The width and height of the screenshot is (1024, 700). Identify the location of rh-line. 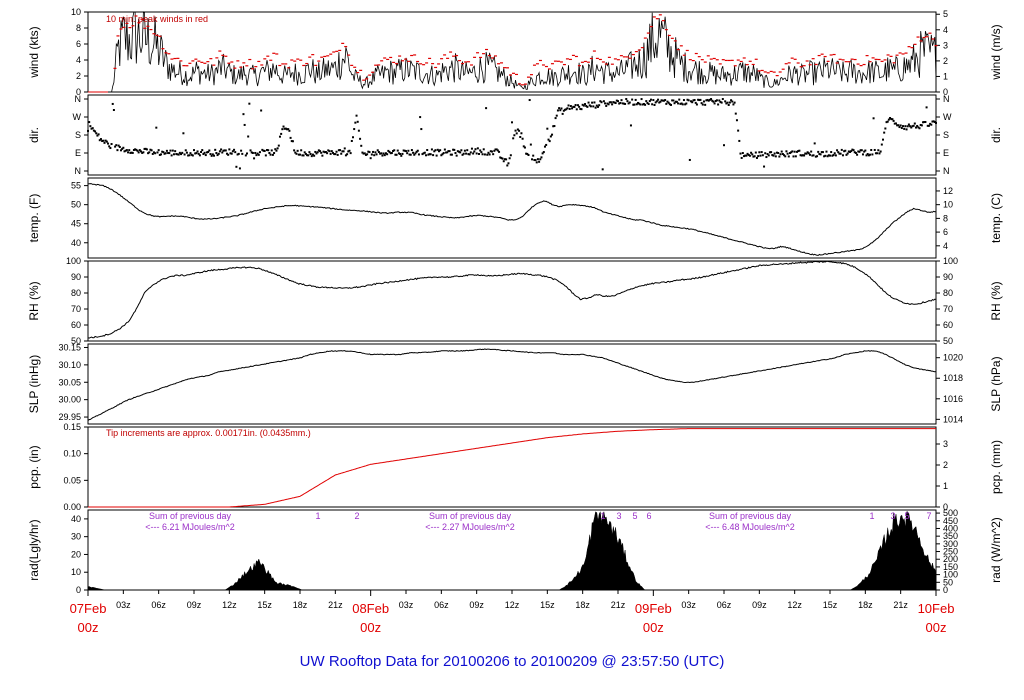
(512, 299).